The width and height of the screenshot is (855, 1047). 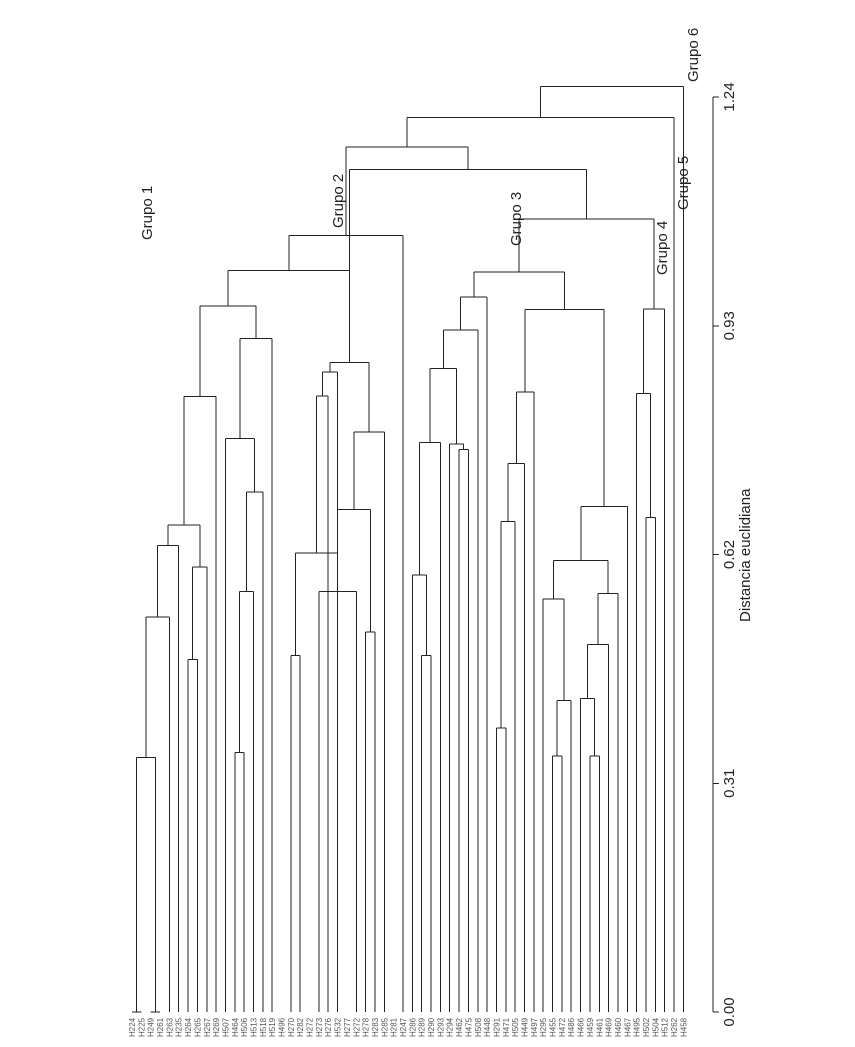 What do you see at coordinates (590, 1027) in the screenshot?
I see `leaf-label: H459` at bounding box center [590, 1027].